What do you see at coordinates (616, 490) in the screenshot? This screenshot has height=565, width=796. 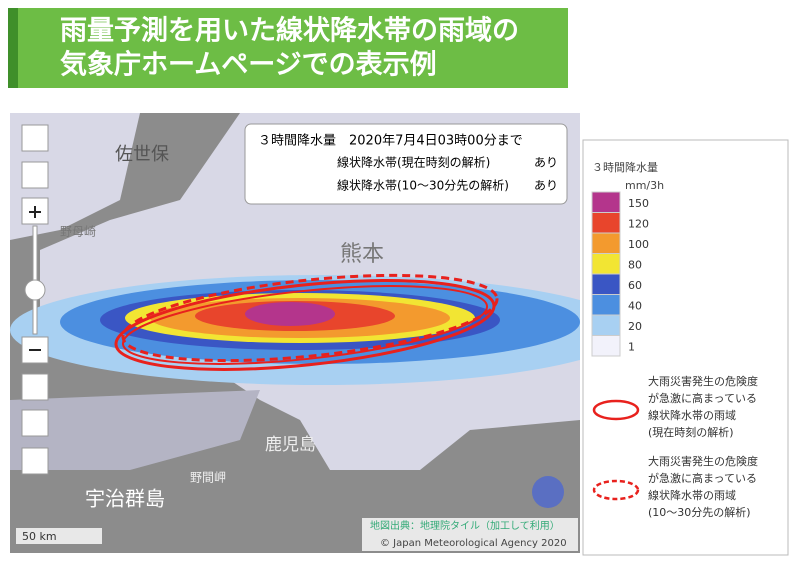 I see `legend-symbol-dashed` at bounding box center [616, 490].